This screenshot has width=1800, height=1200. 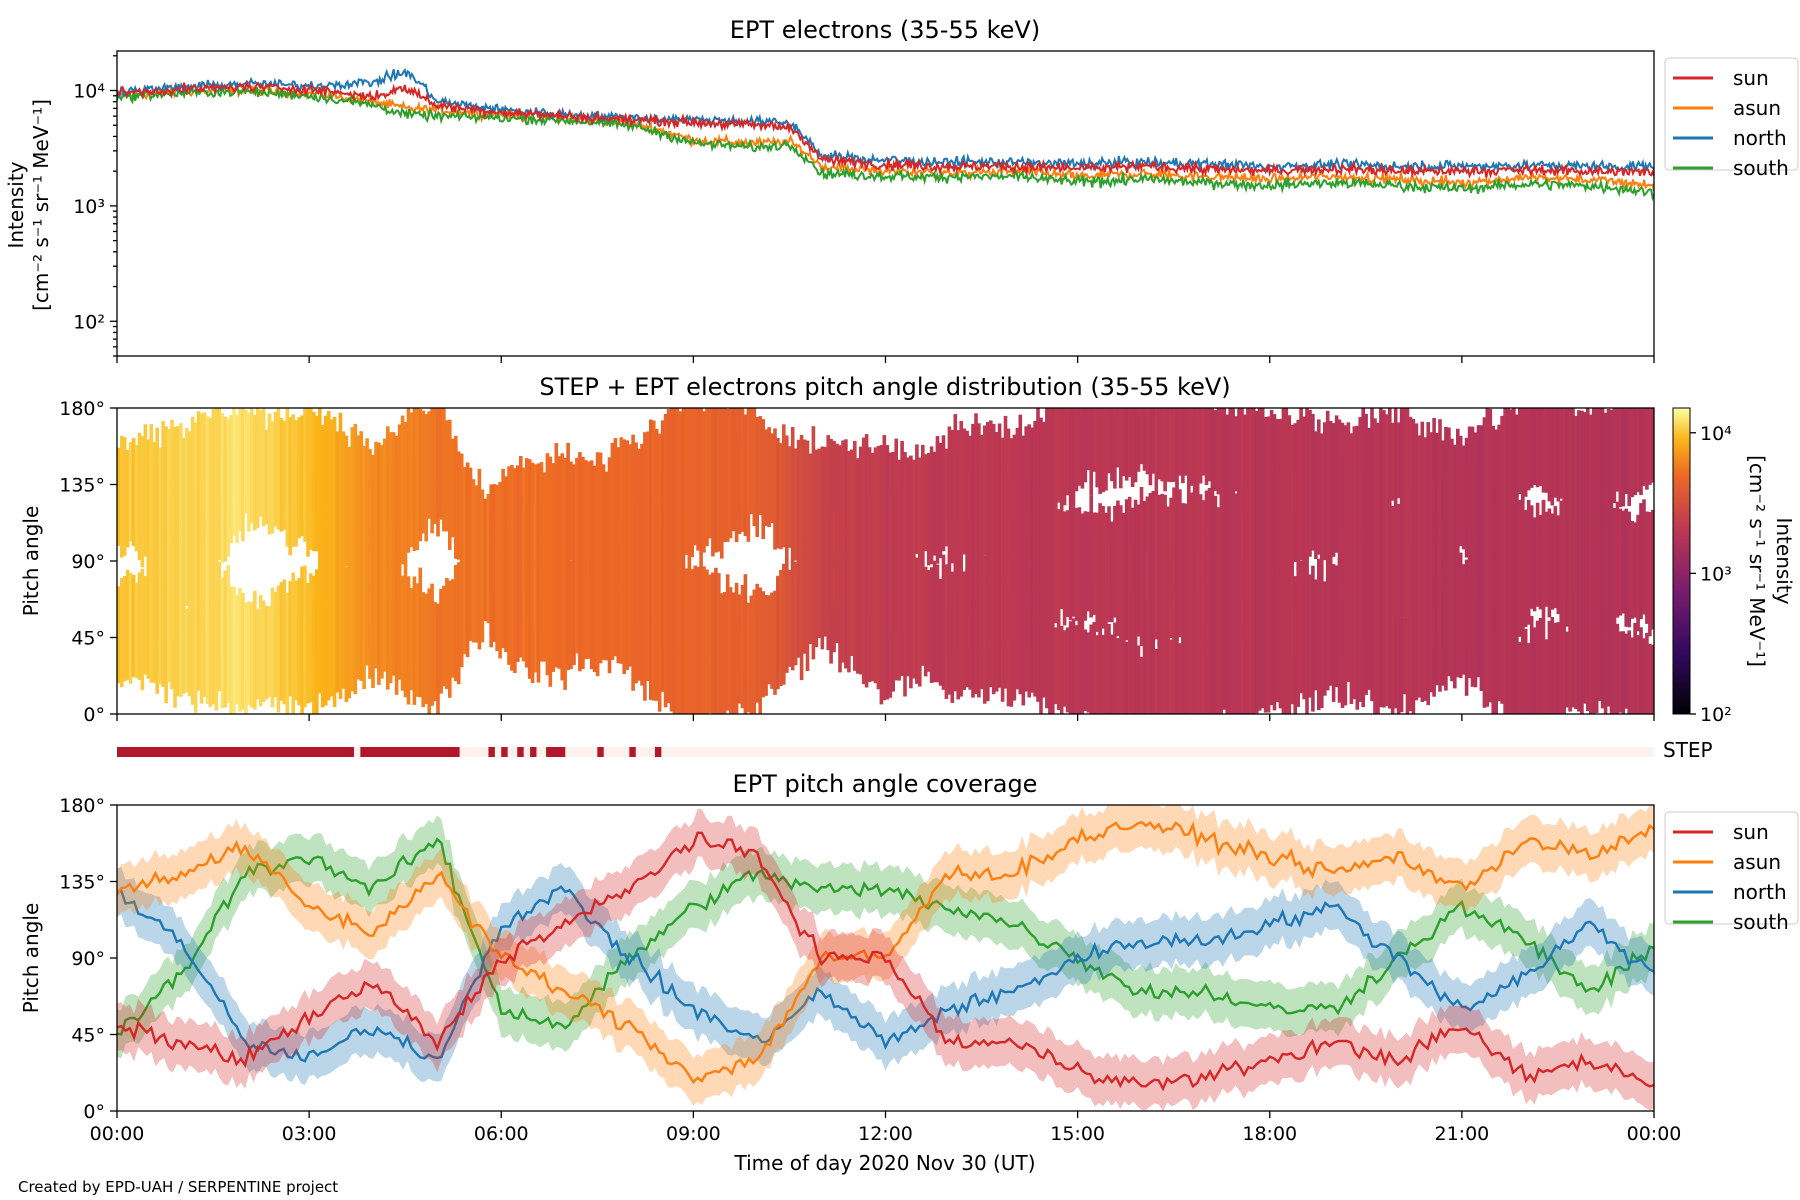 I want to click on step-strip-bars, so click(x=389, y=752).